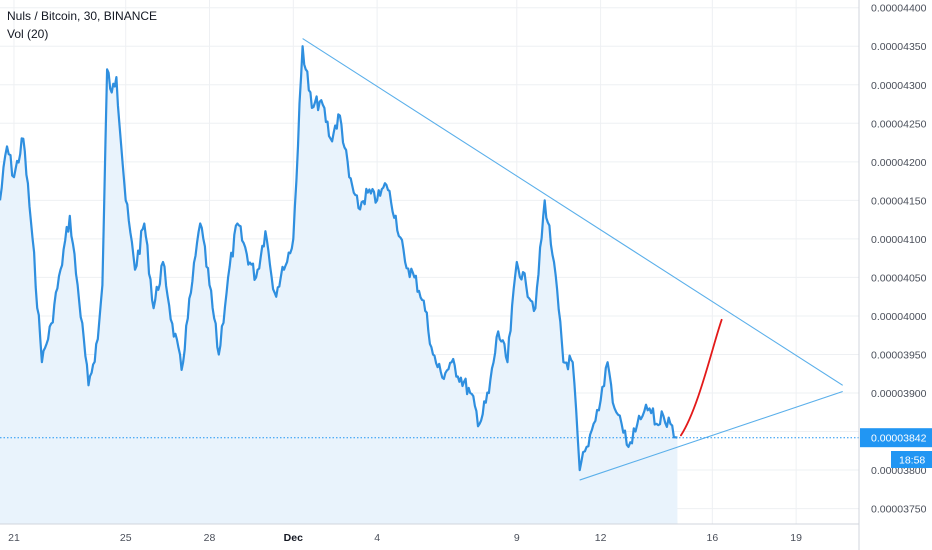 This screenshot has height=550, width=932. I want to click on x-tick-label: 19, so click(796, 538).